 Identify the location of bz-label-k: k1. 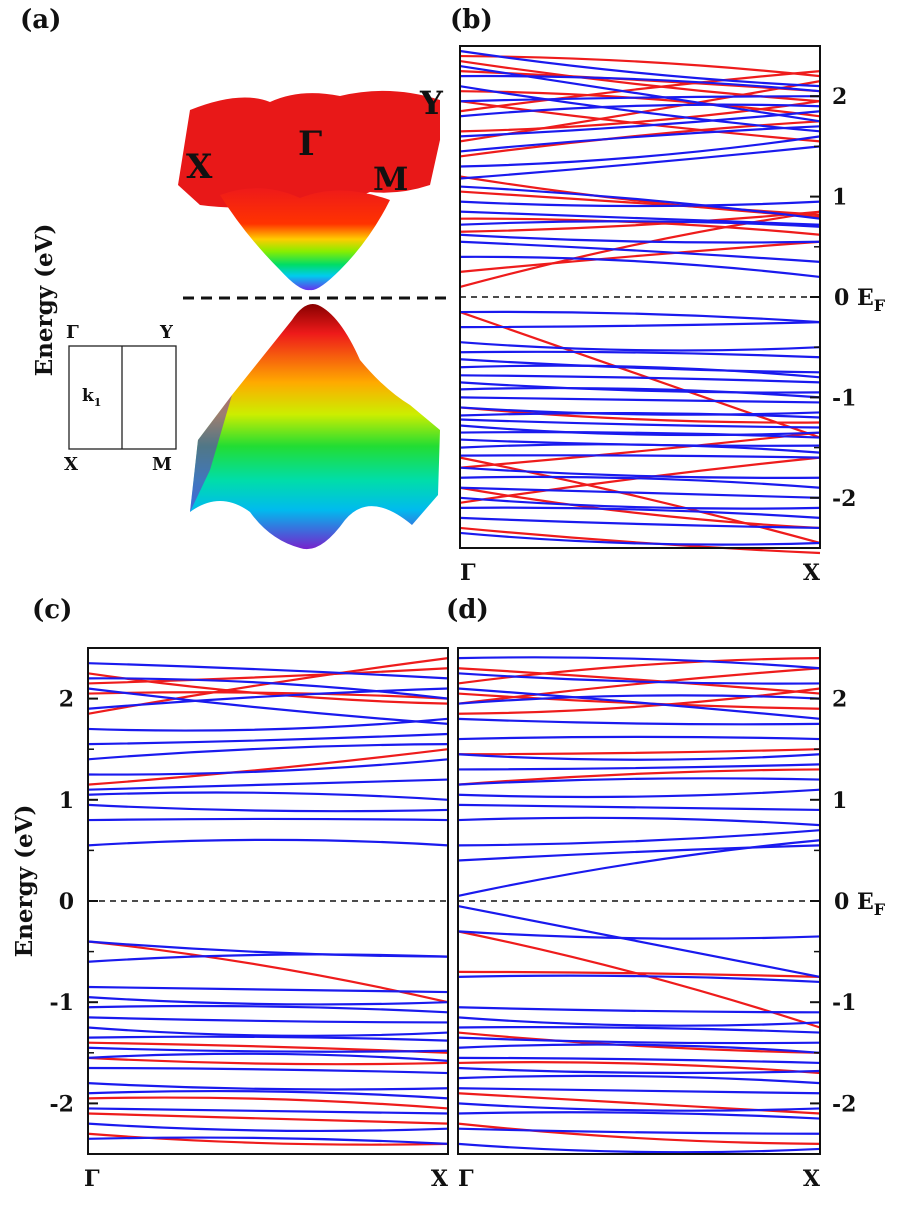
(91, 397).